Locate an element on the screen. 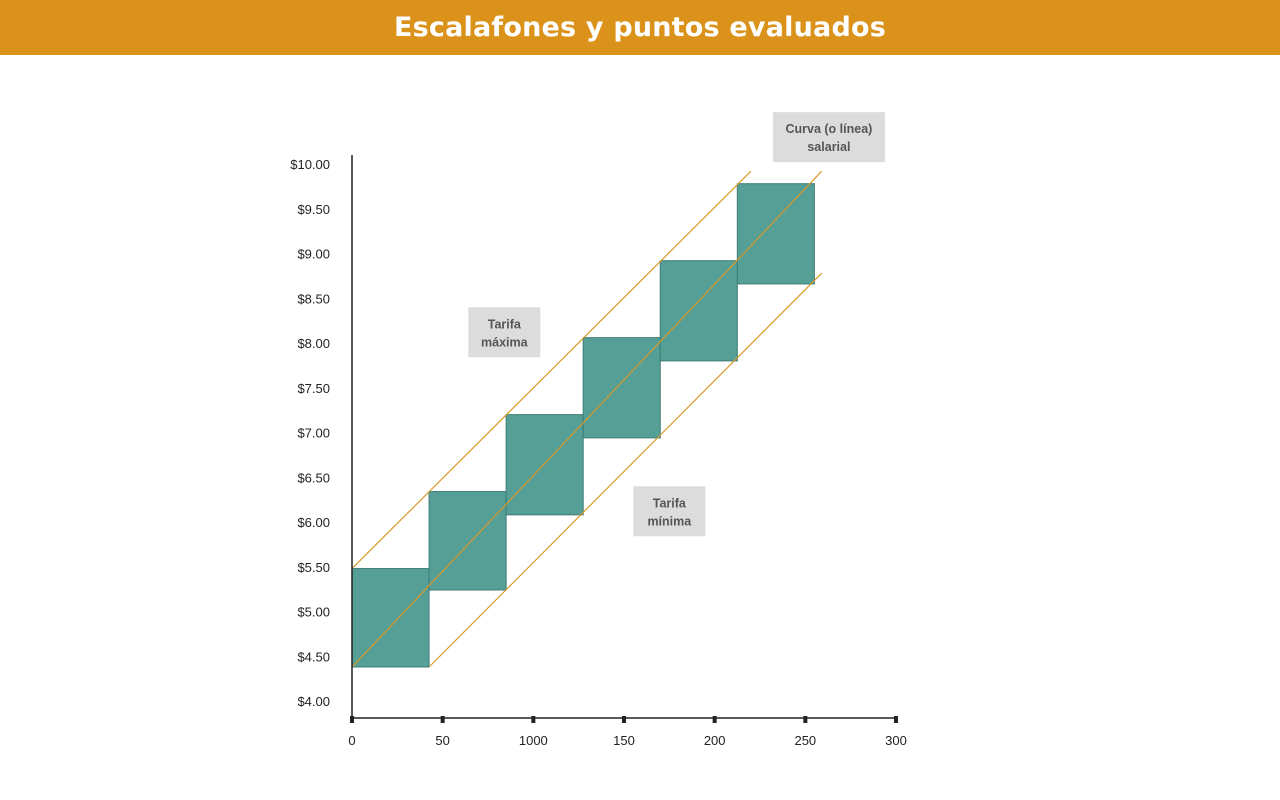  y-tick-label: $5.00 is located at coordinates (313, 612).